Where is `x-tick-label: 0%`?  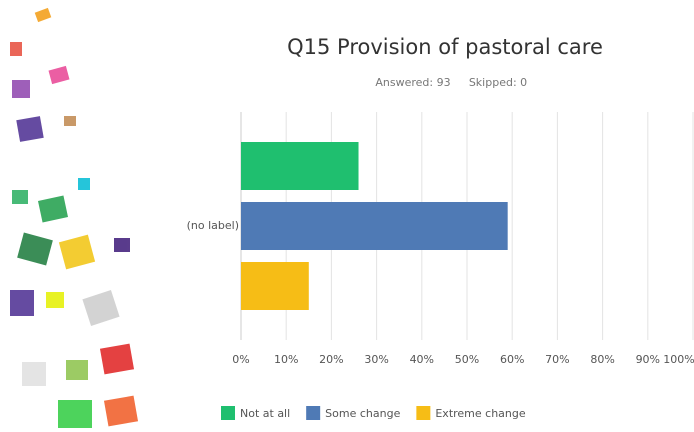
x-tick-label: 0% is located at coordinates (240, 359).